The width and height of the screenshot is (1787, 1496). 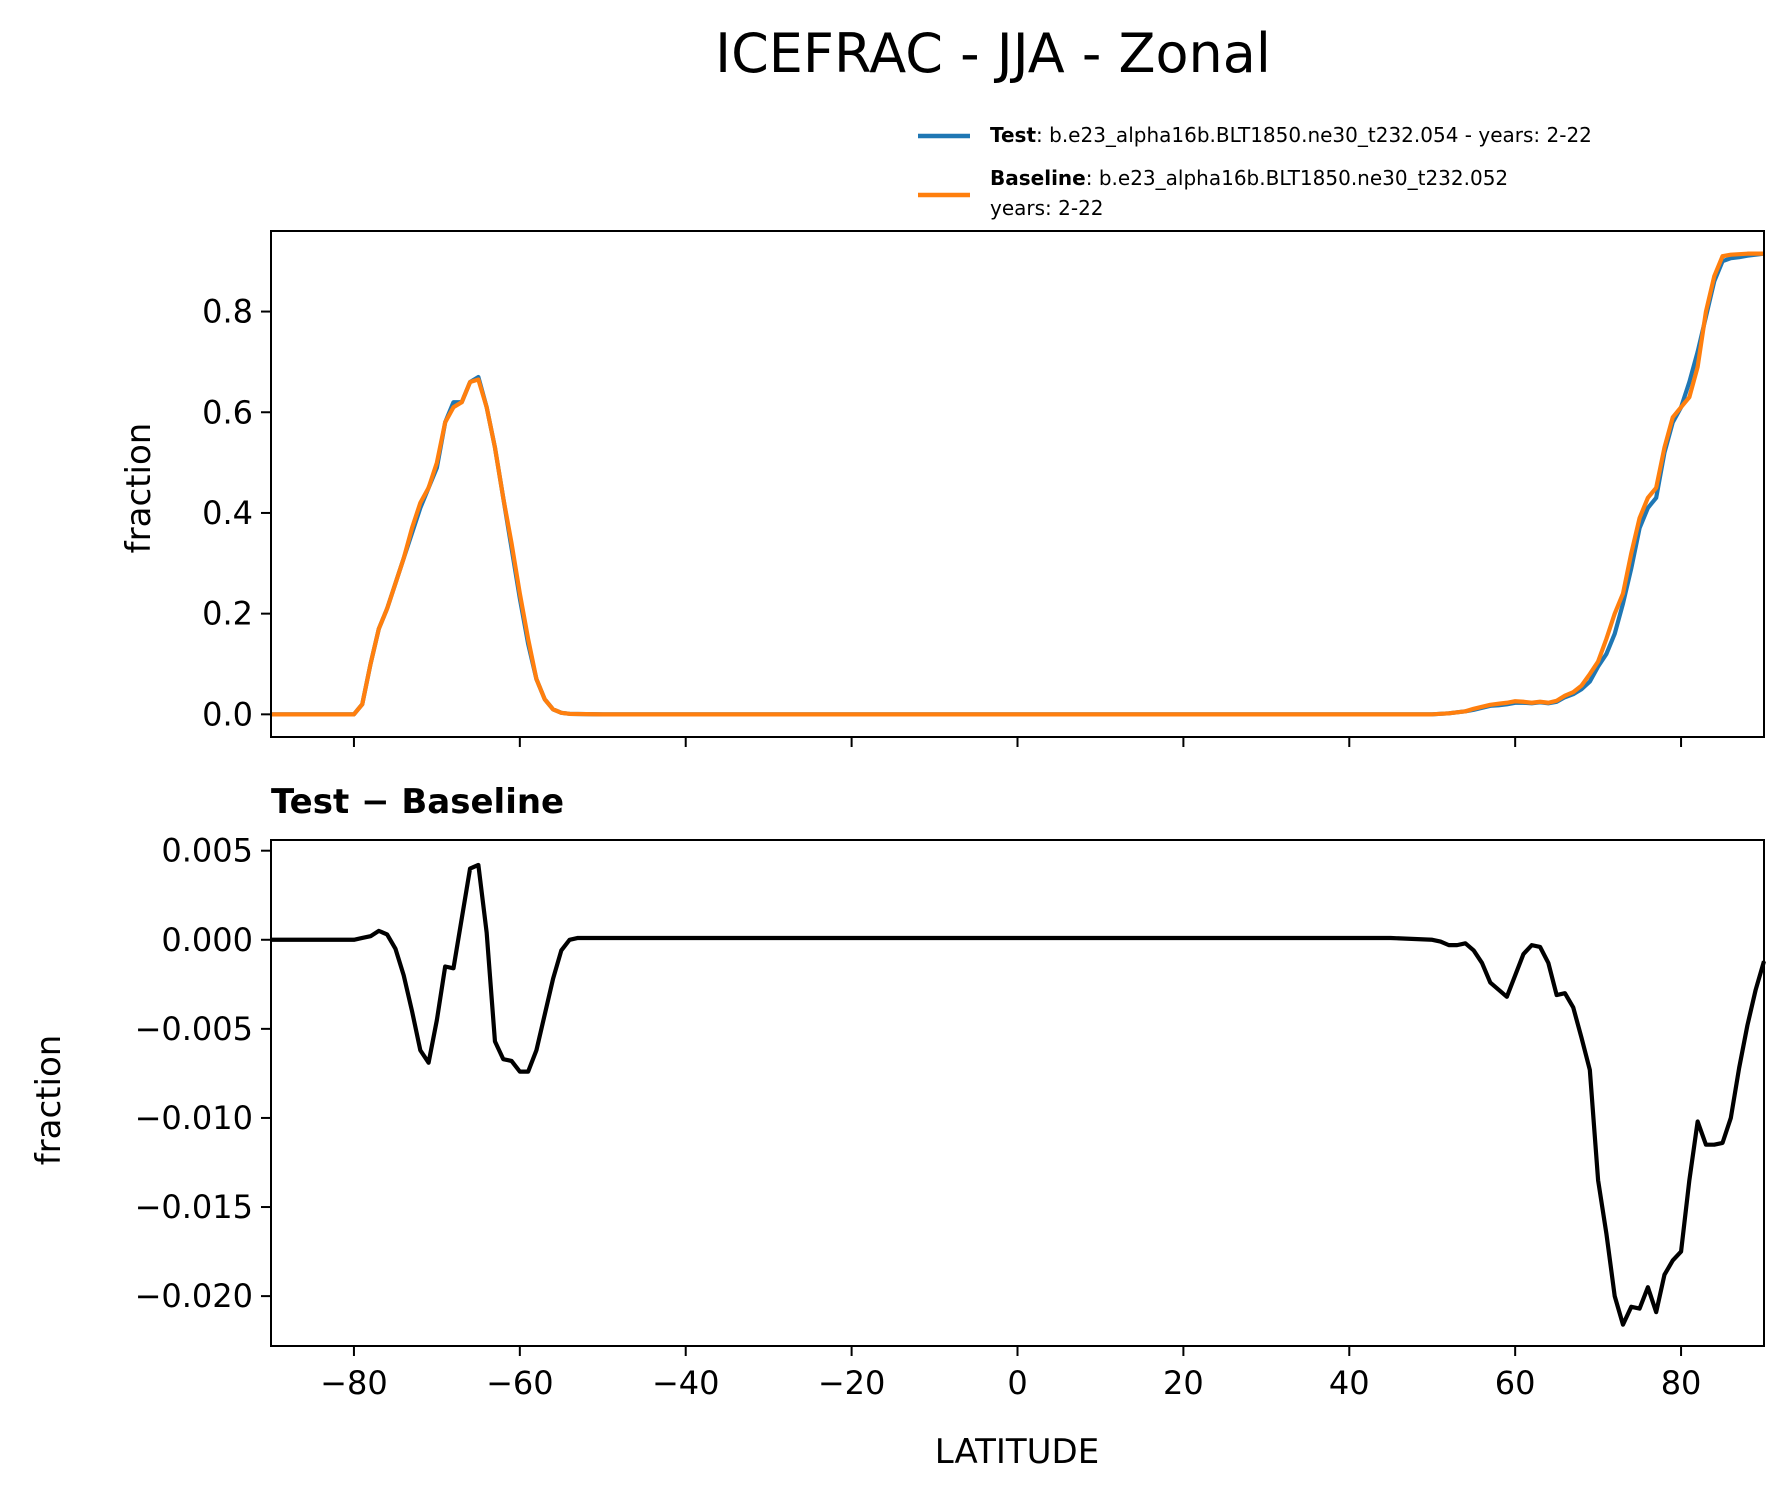 I want to click on bottom-y-tick-label: −0.005, so click(x=194, y=1029).